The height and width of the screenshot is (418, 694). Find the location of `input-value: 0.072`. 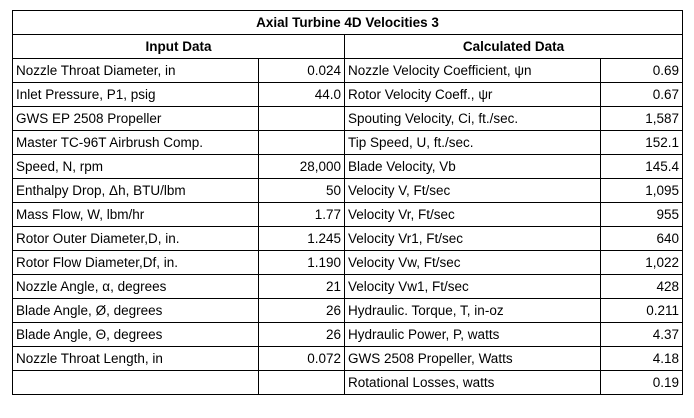

input-value: 0.072 is located at coordinates (301, 358).